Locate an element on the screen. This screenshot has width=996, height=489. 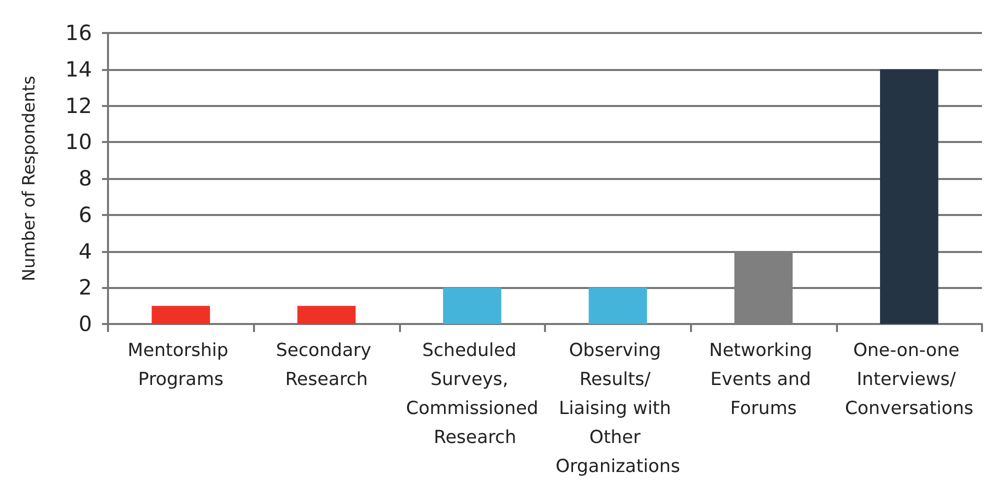
y-tick-label: 0 is located at coordinates (85, 324).